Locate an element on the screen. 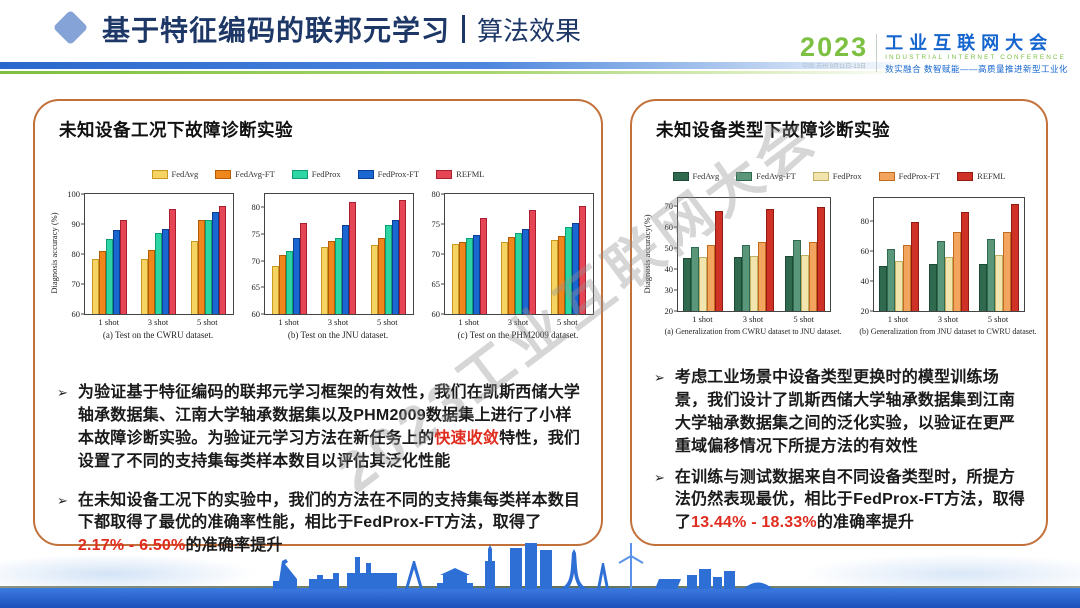 This screenshot has width=1080, height=608. logo-name-en: INDUSTRIAL INTERNET CONFERENCE is located at coordinates (976, 57).